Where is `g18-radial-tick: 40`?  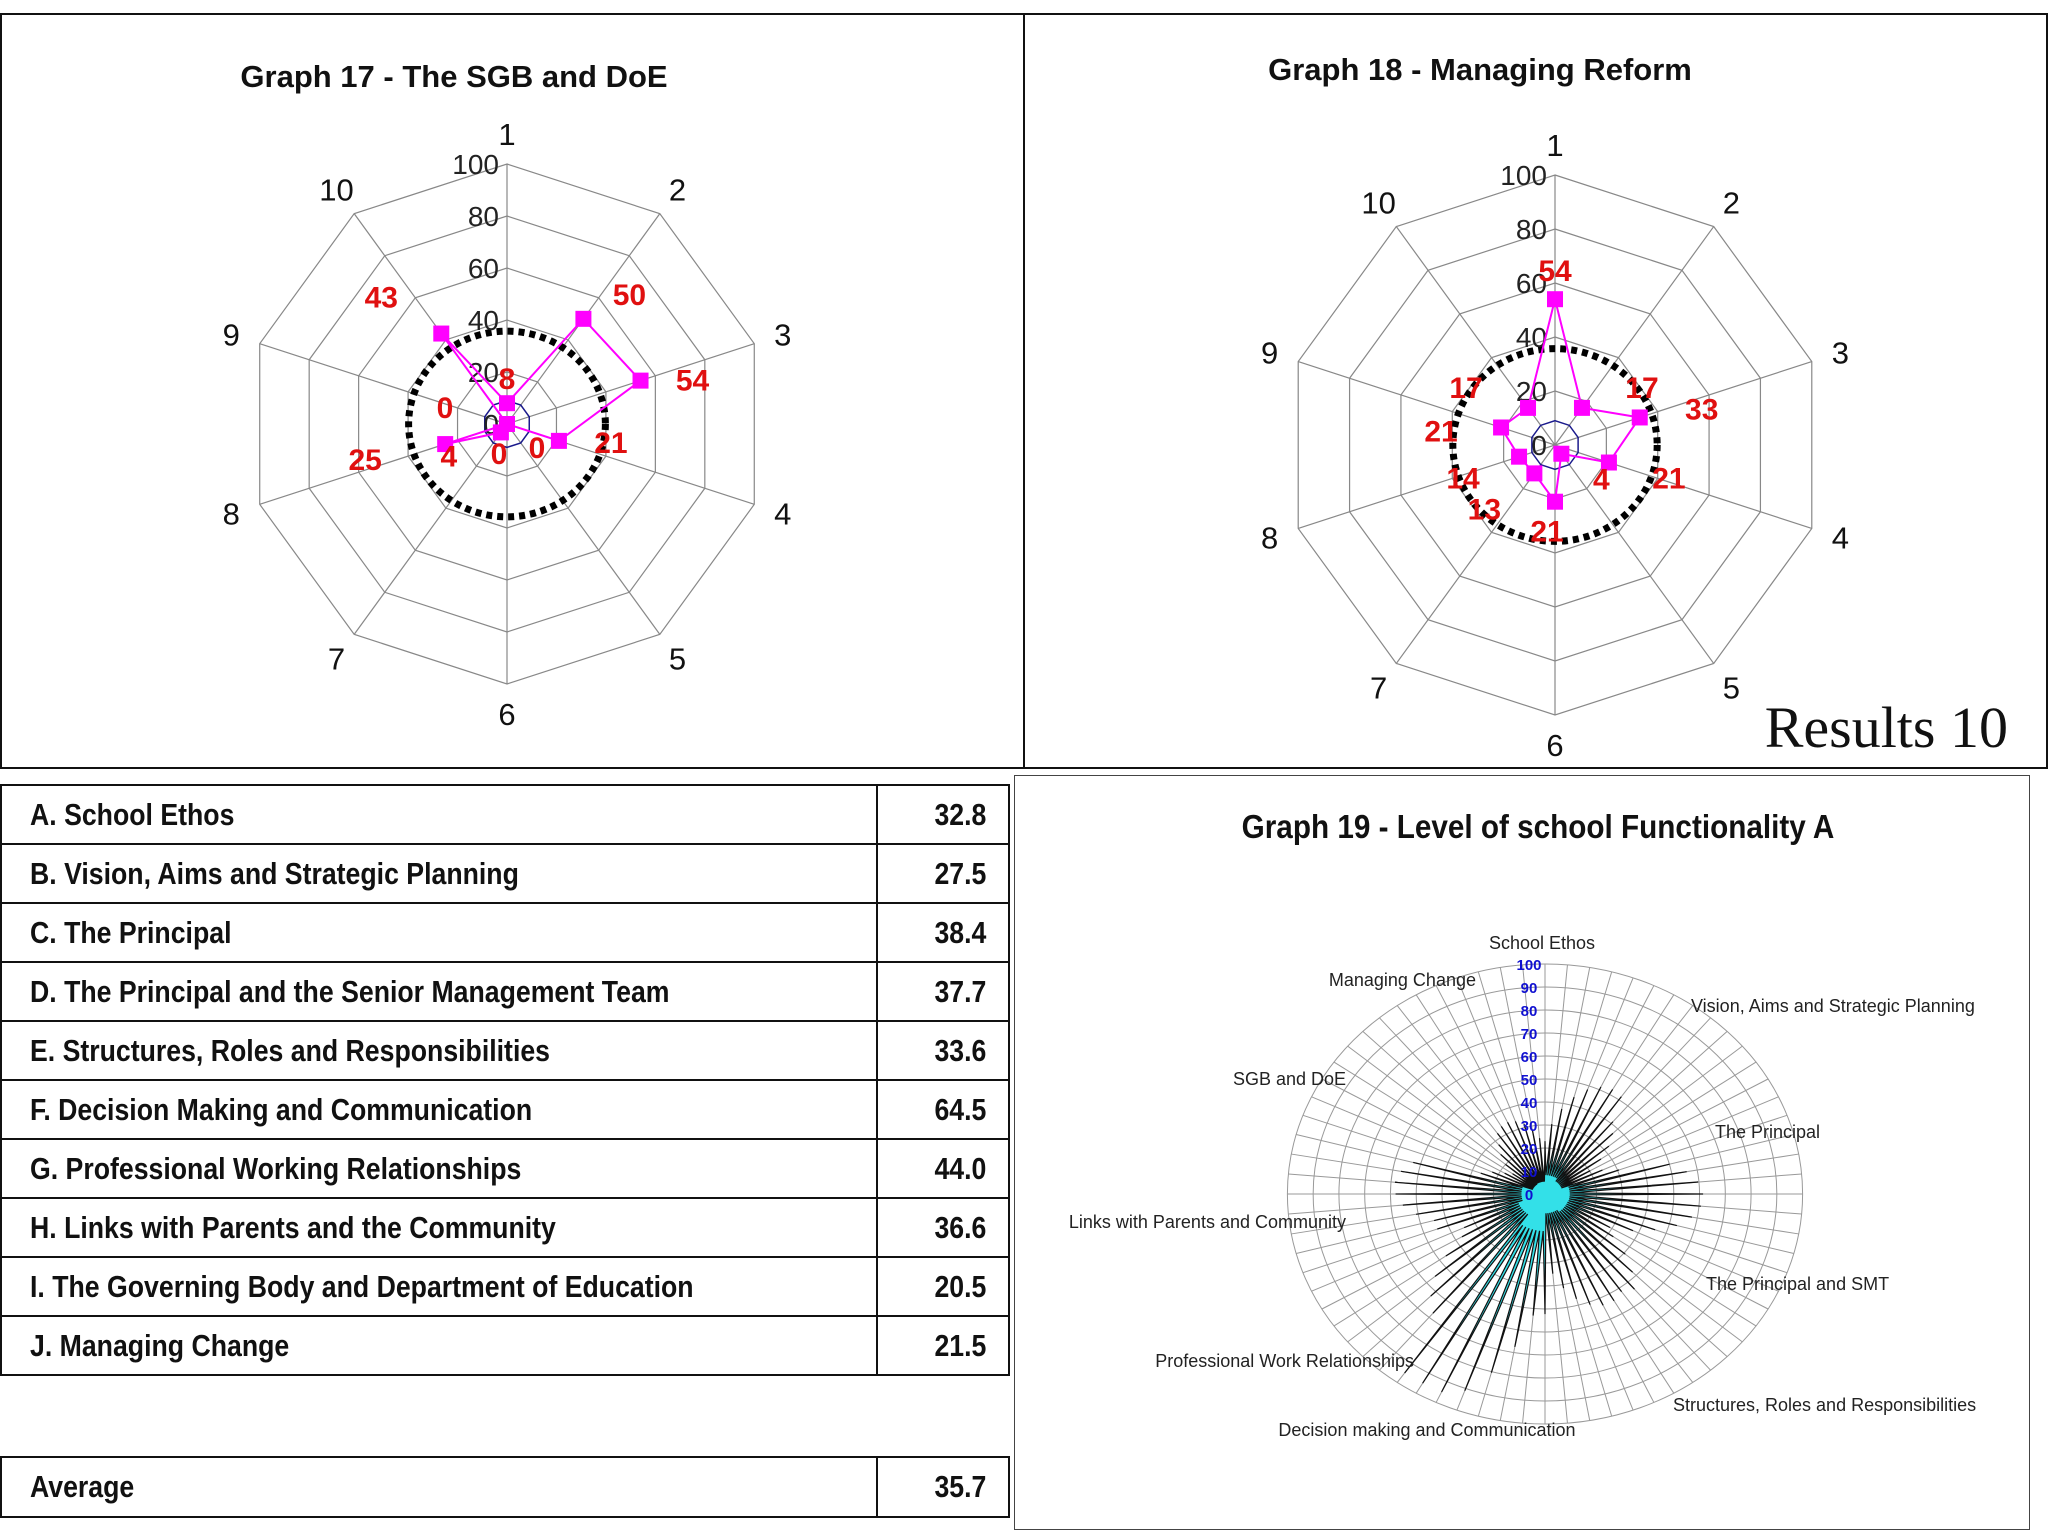
g18-radial-tick: 40 is located at coordinates (1531, 337).